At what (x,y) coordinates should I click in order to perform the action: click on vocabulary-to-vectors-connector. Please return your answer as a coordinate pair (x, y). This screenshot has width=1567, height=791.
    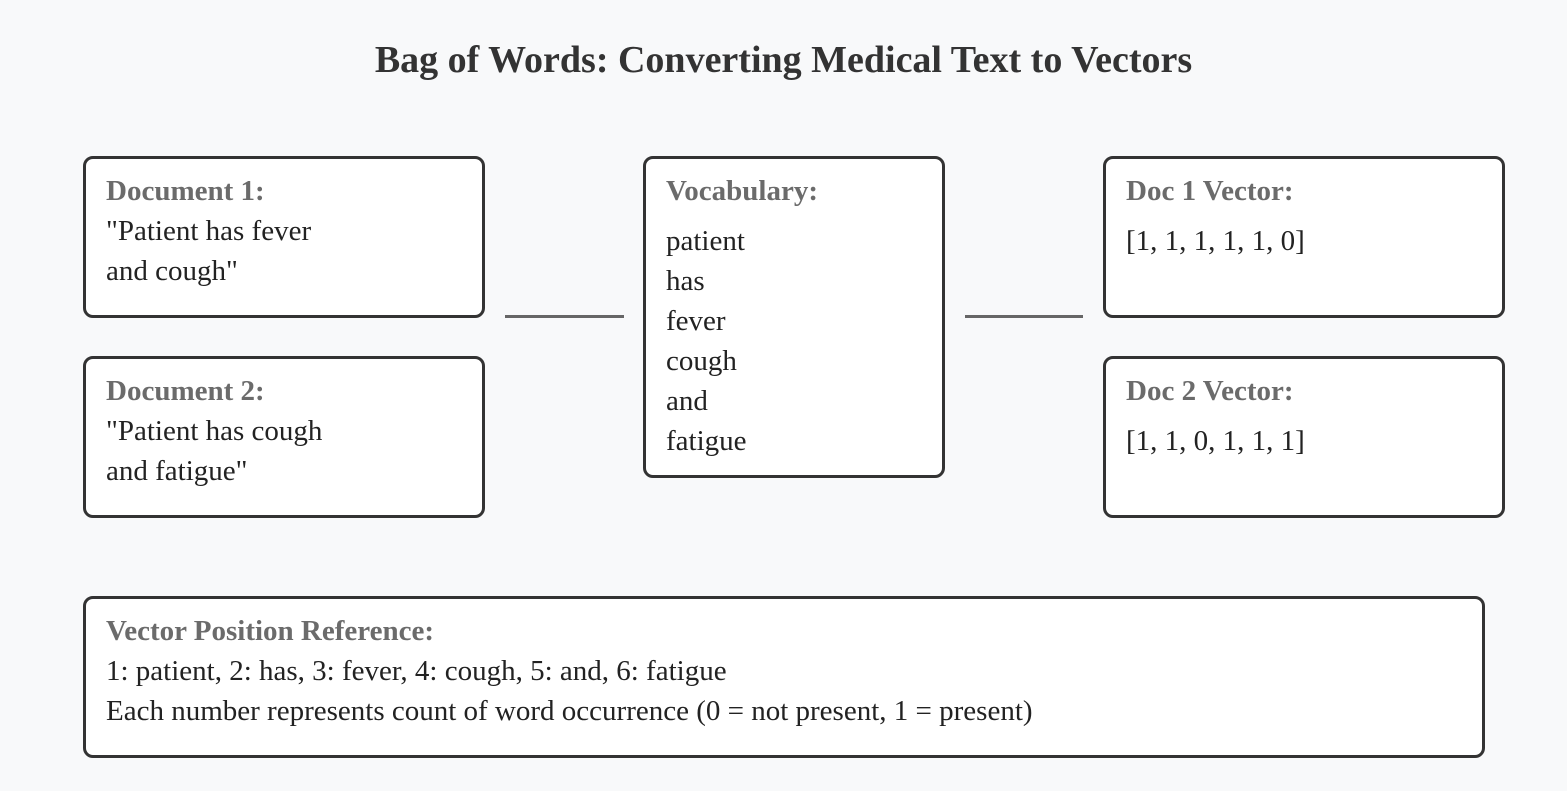
    Looking at the image, I should click on (1024, 316).